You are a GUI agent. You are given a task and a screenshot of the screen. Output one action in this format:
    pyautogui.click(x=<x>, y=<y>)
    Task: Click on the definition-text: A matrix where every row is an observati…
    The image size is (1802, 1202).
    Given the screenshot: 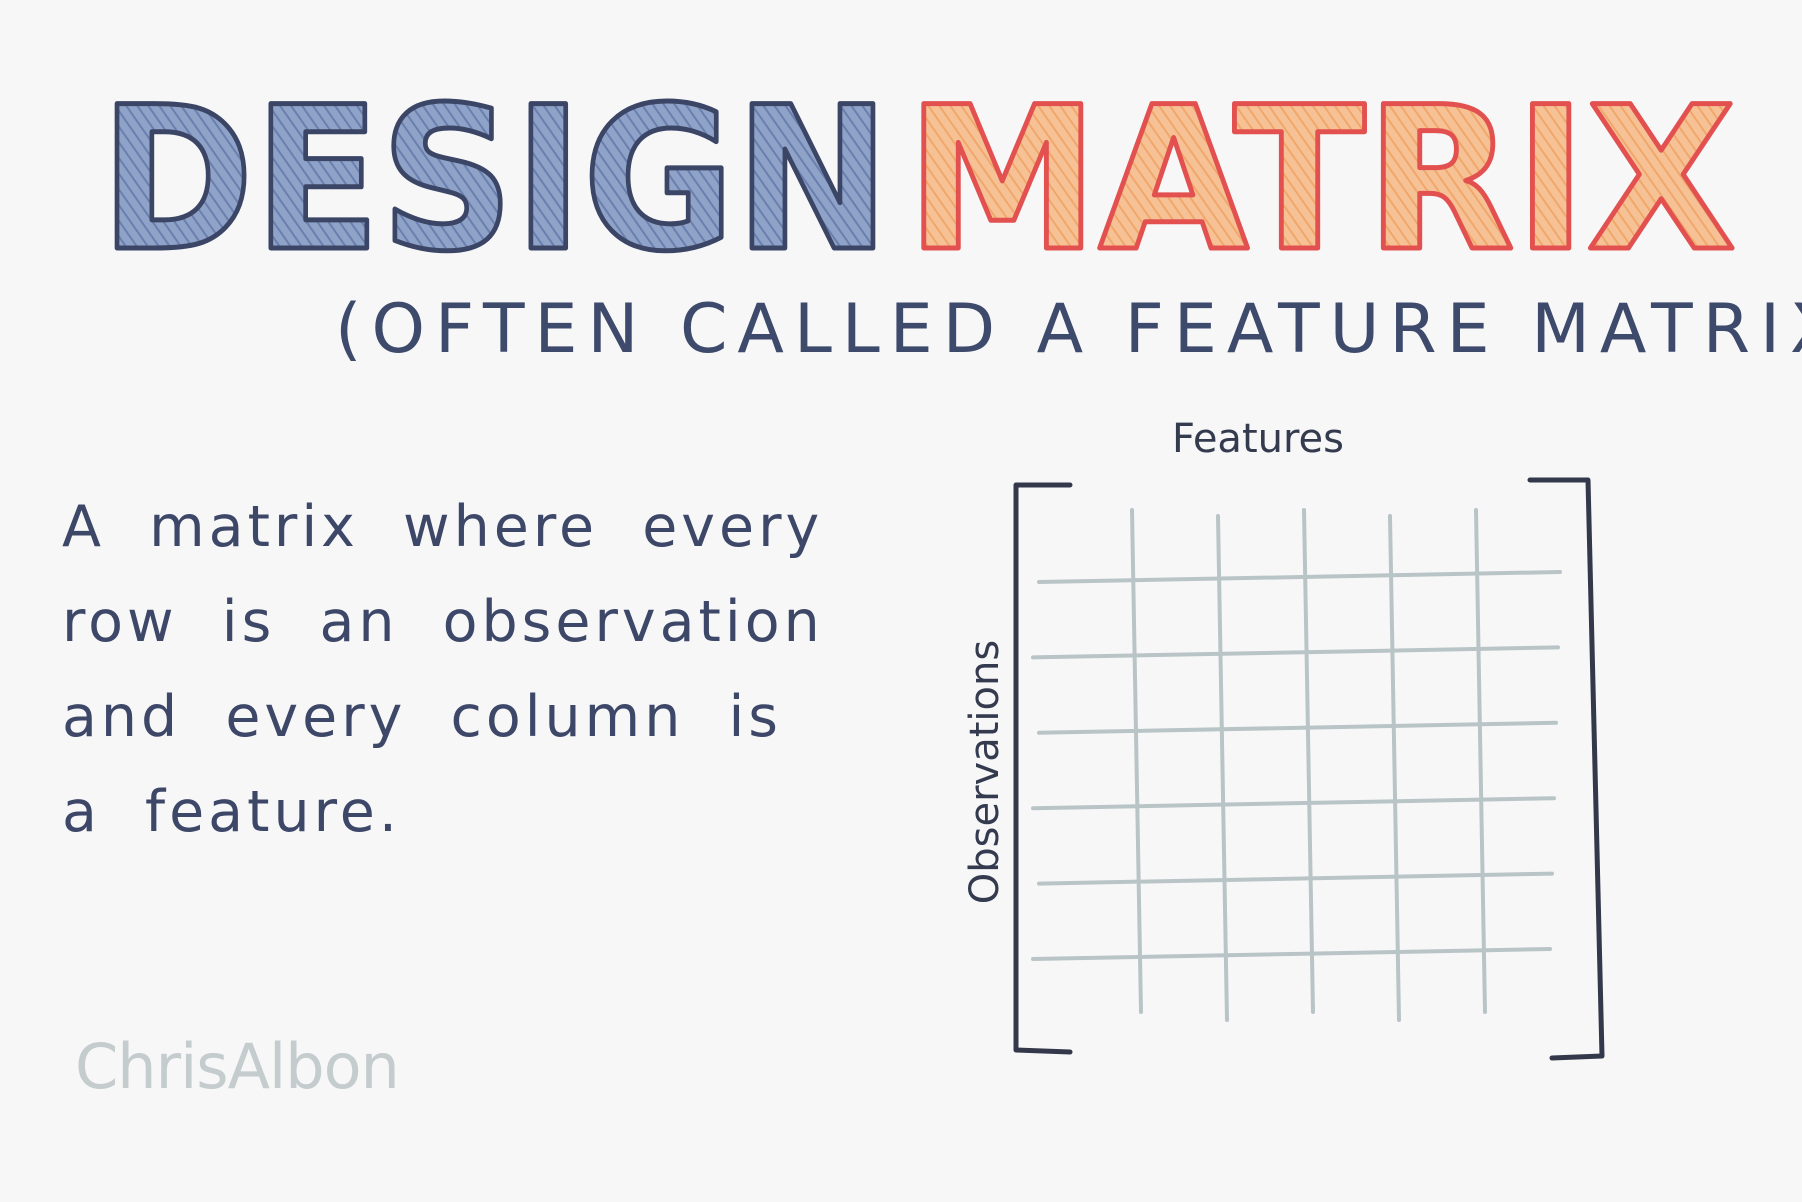 What is the action you would take?
    pyautogui.click(x=443, y=669)
    